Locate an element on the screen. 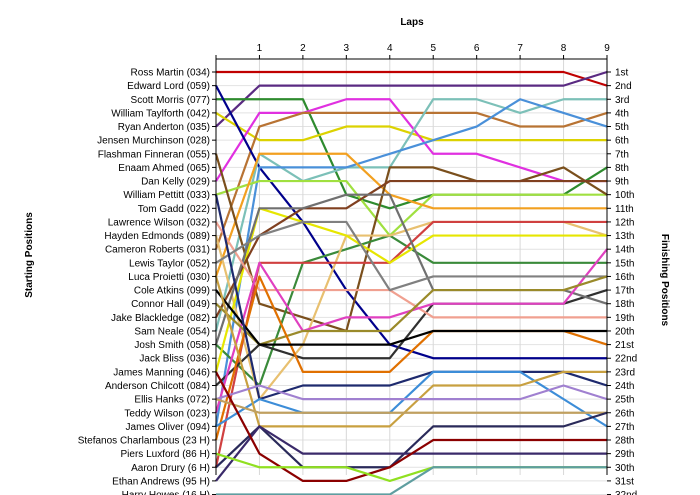 This screenshot has height=495, width=700. finishing-label: 18th is located at coordinates (624, 304).